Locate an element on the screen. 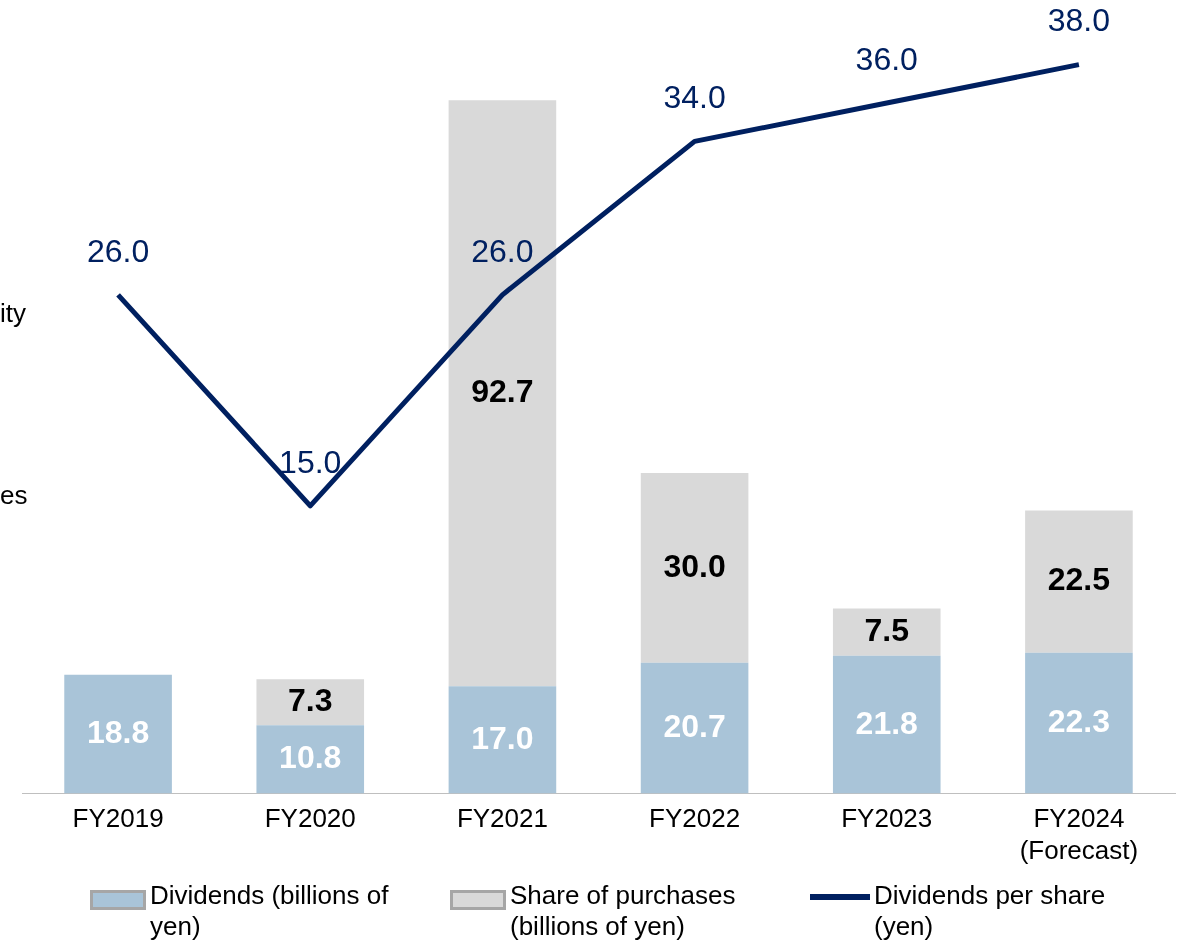  data-label: 34.0 is located at coordinates (694, 97).